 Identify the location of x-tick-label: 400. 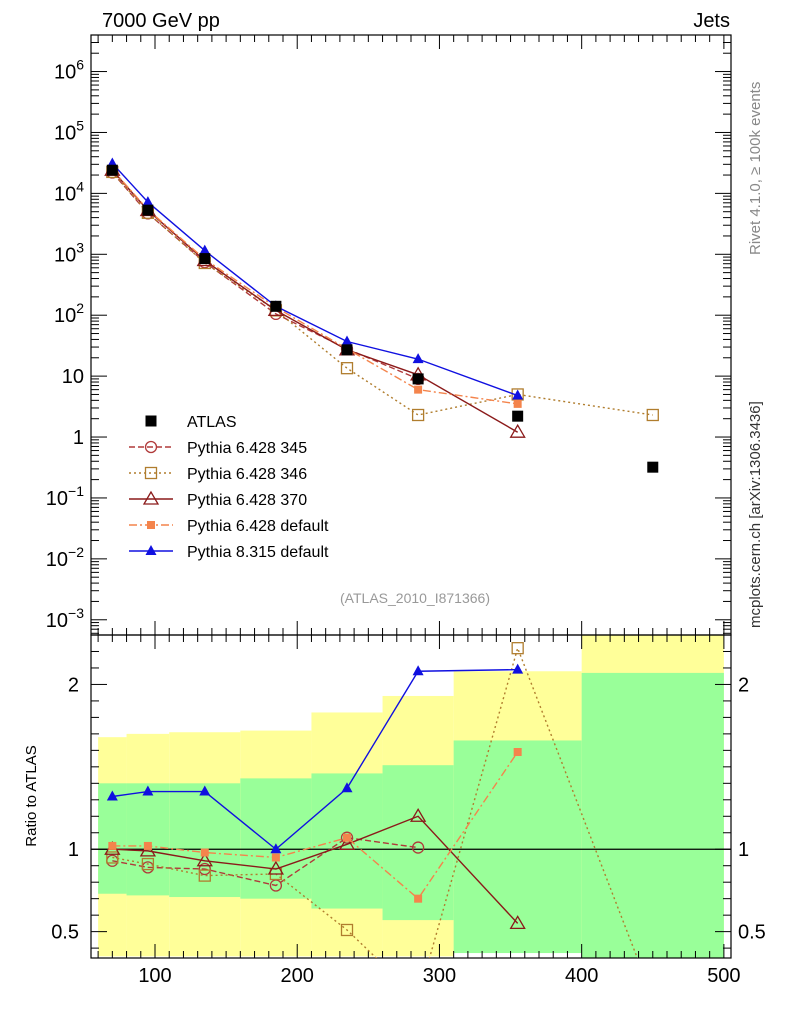
(581, 976).